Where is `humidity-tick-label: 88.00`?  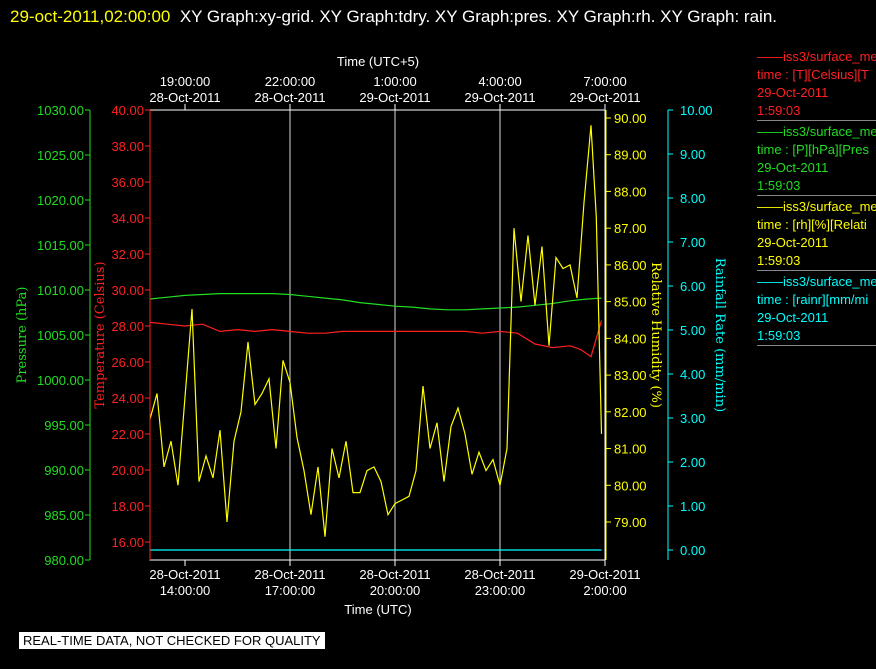
humidity-tick-label: 88.00 is located at coordinates (630, 191).